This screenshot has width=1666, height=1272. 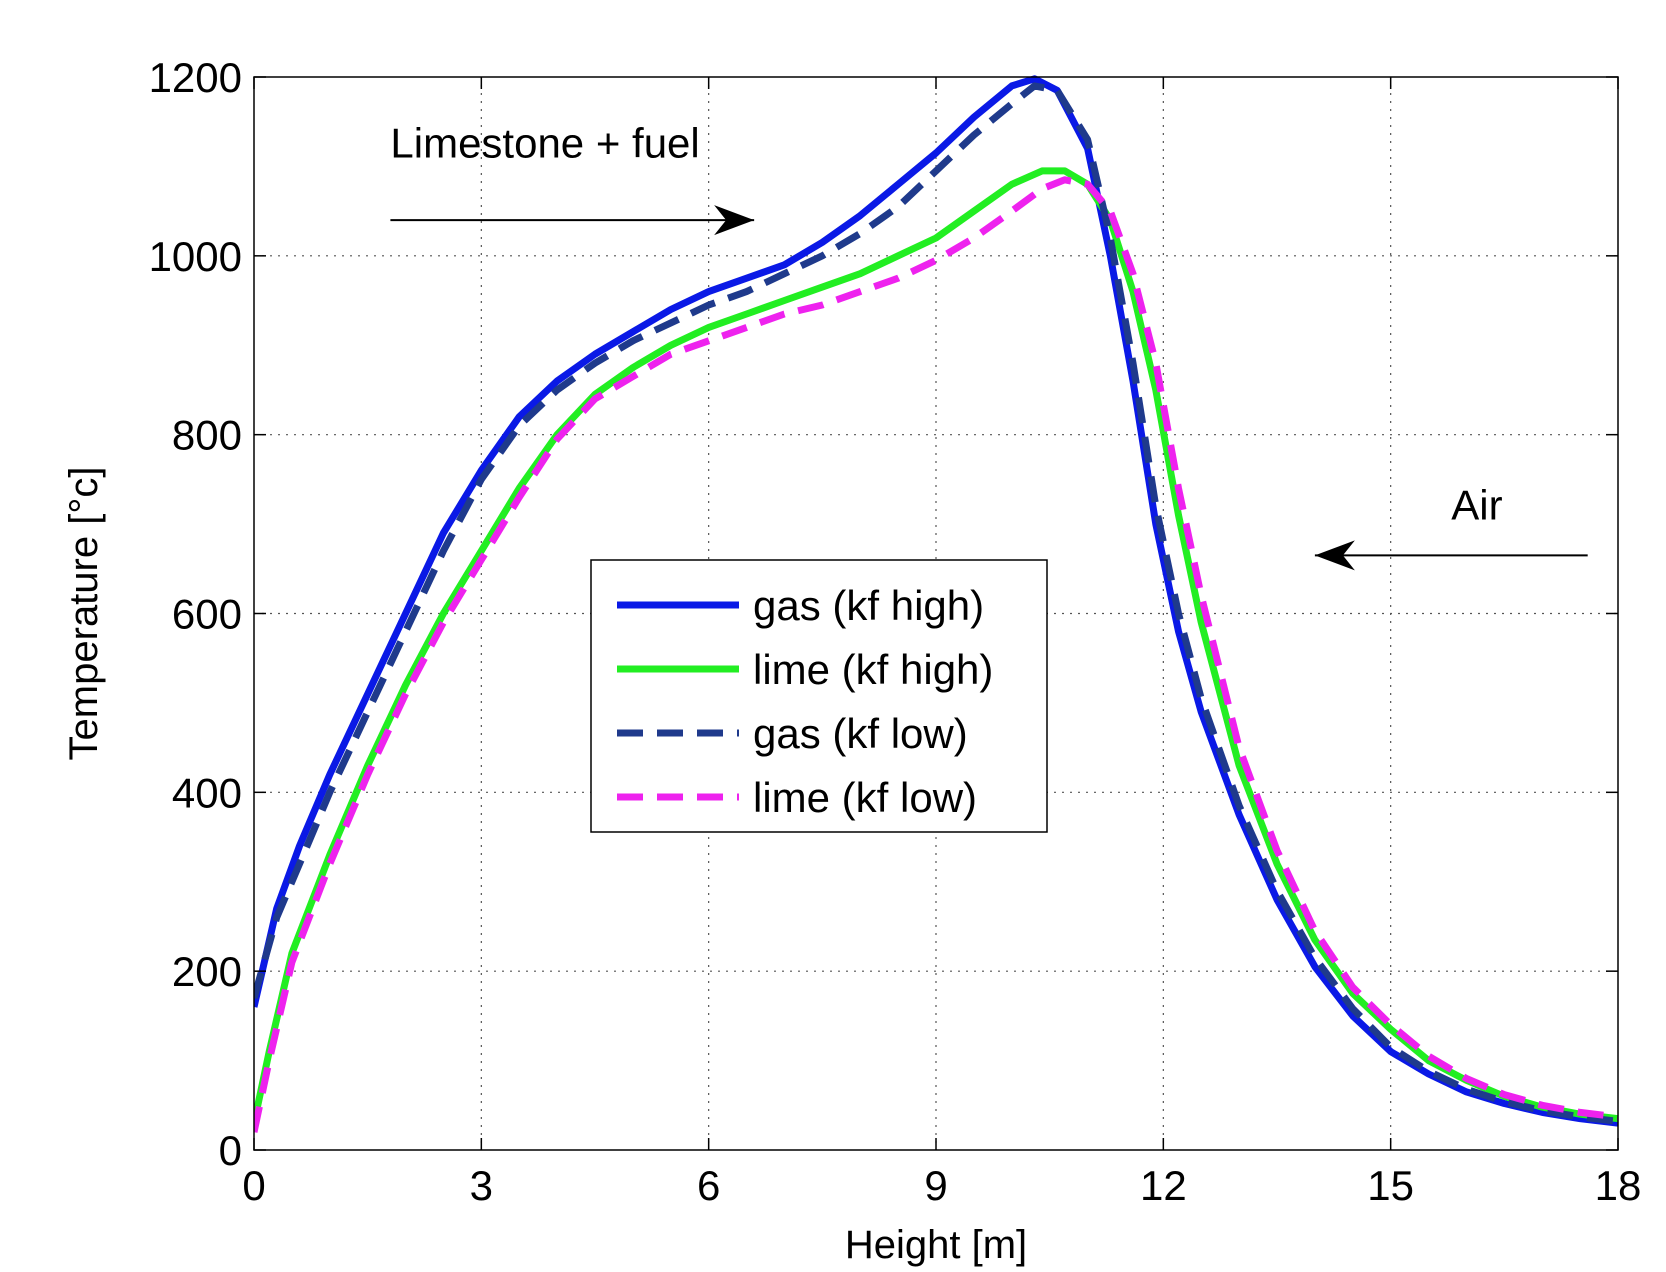 I want to click on y-tick-label: 1000, so click(x=195, y=256).